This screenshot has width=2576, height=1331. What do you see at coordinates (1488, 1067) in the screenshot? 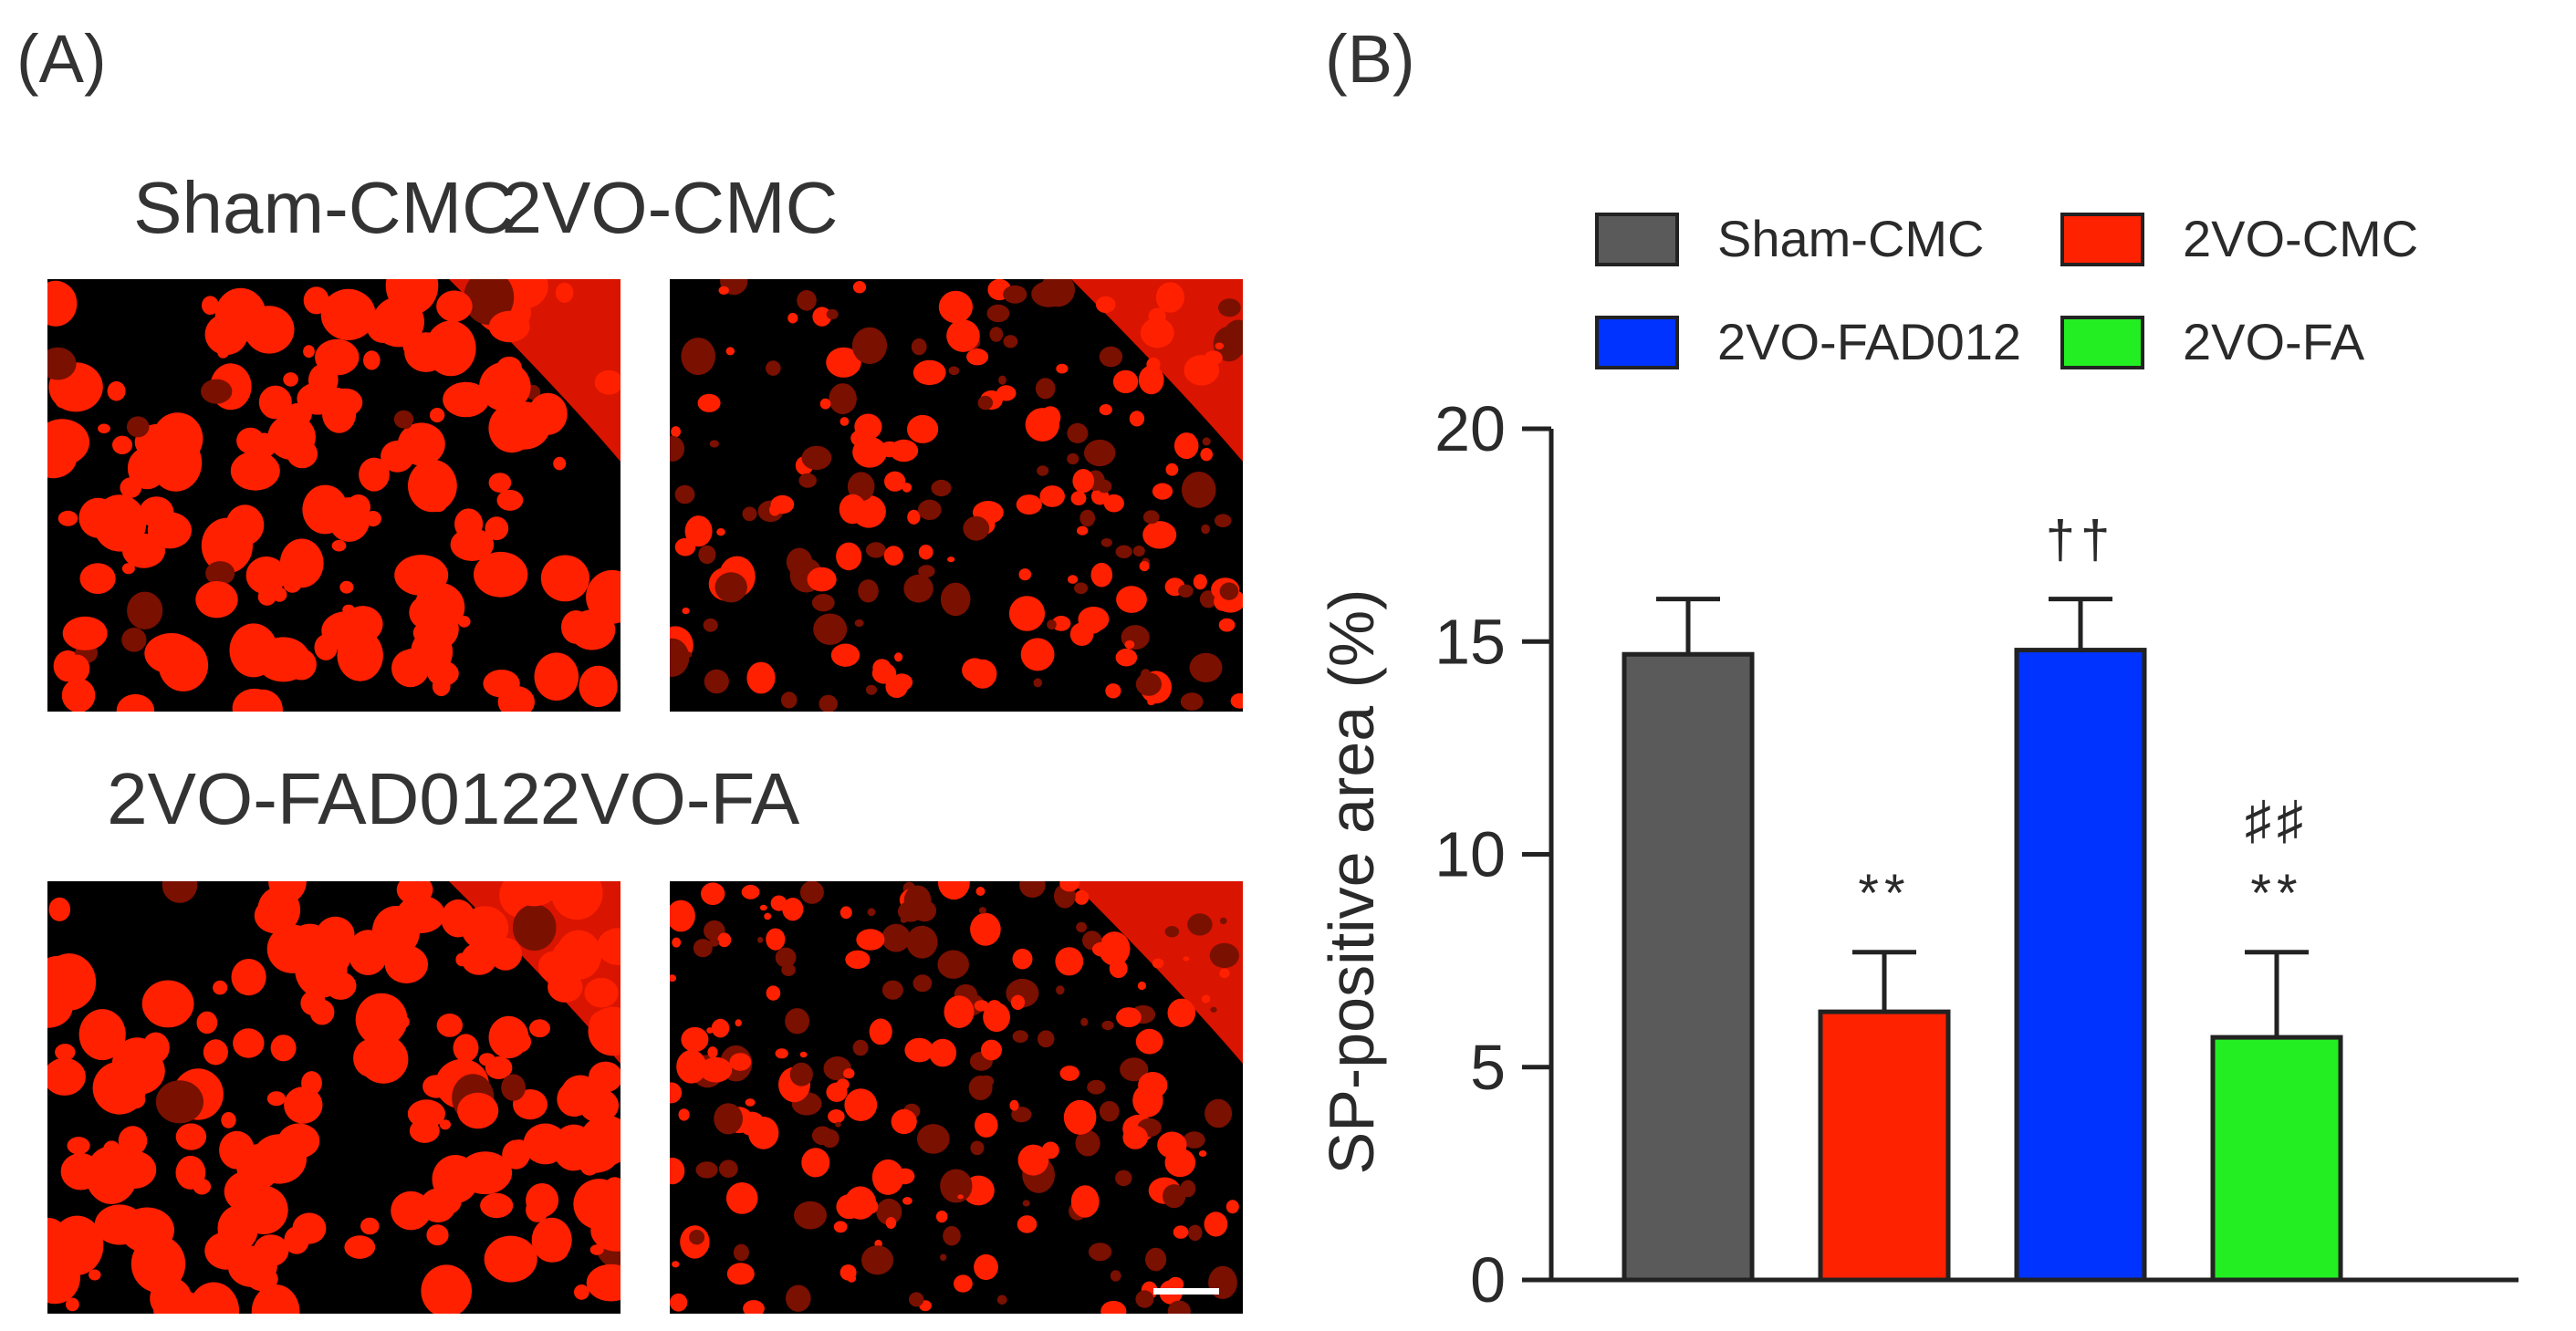
I see `y-tick-label: 5` at bounding box center [1488, 1067].